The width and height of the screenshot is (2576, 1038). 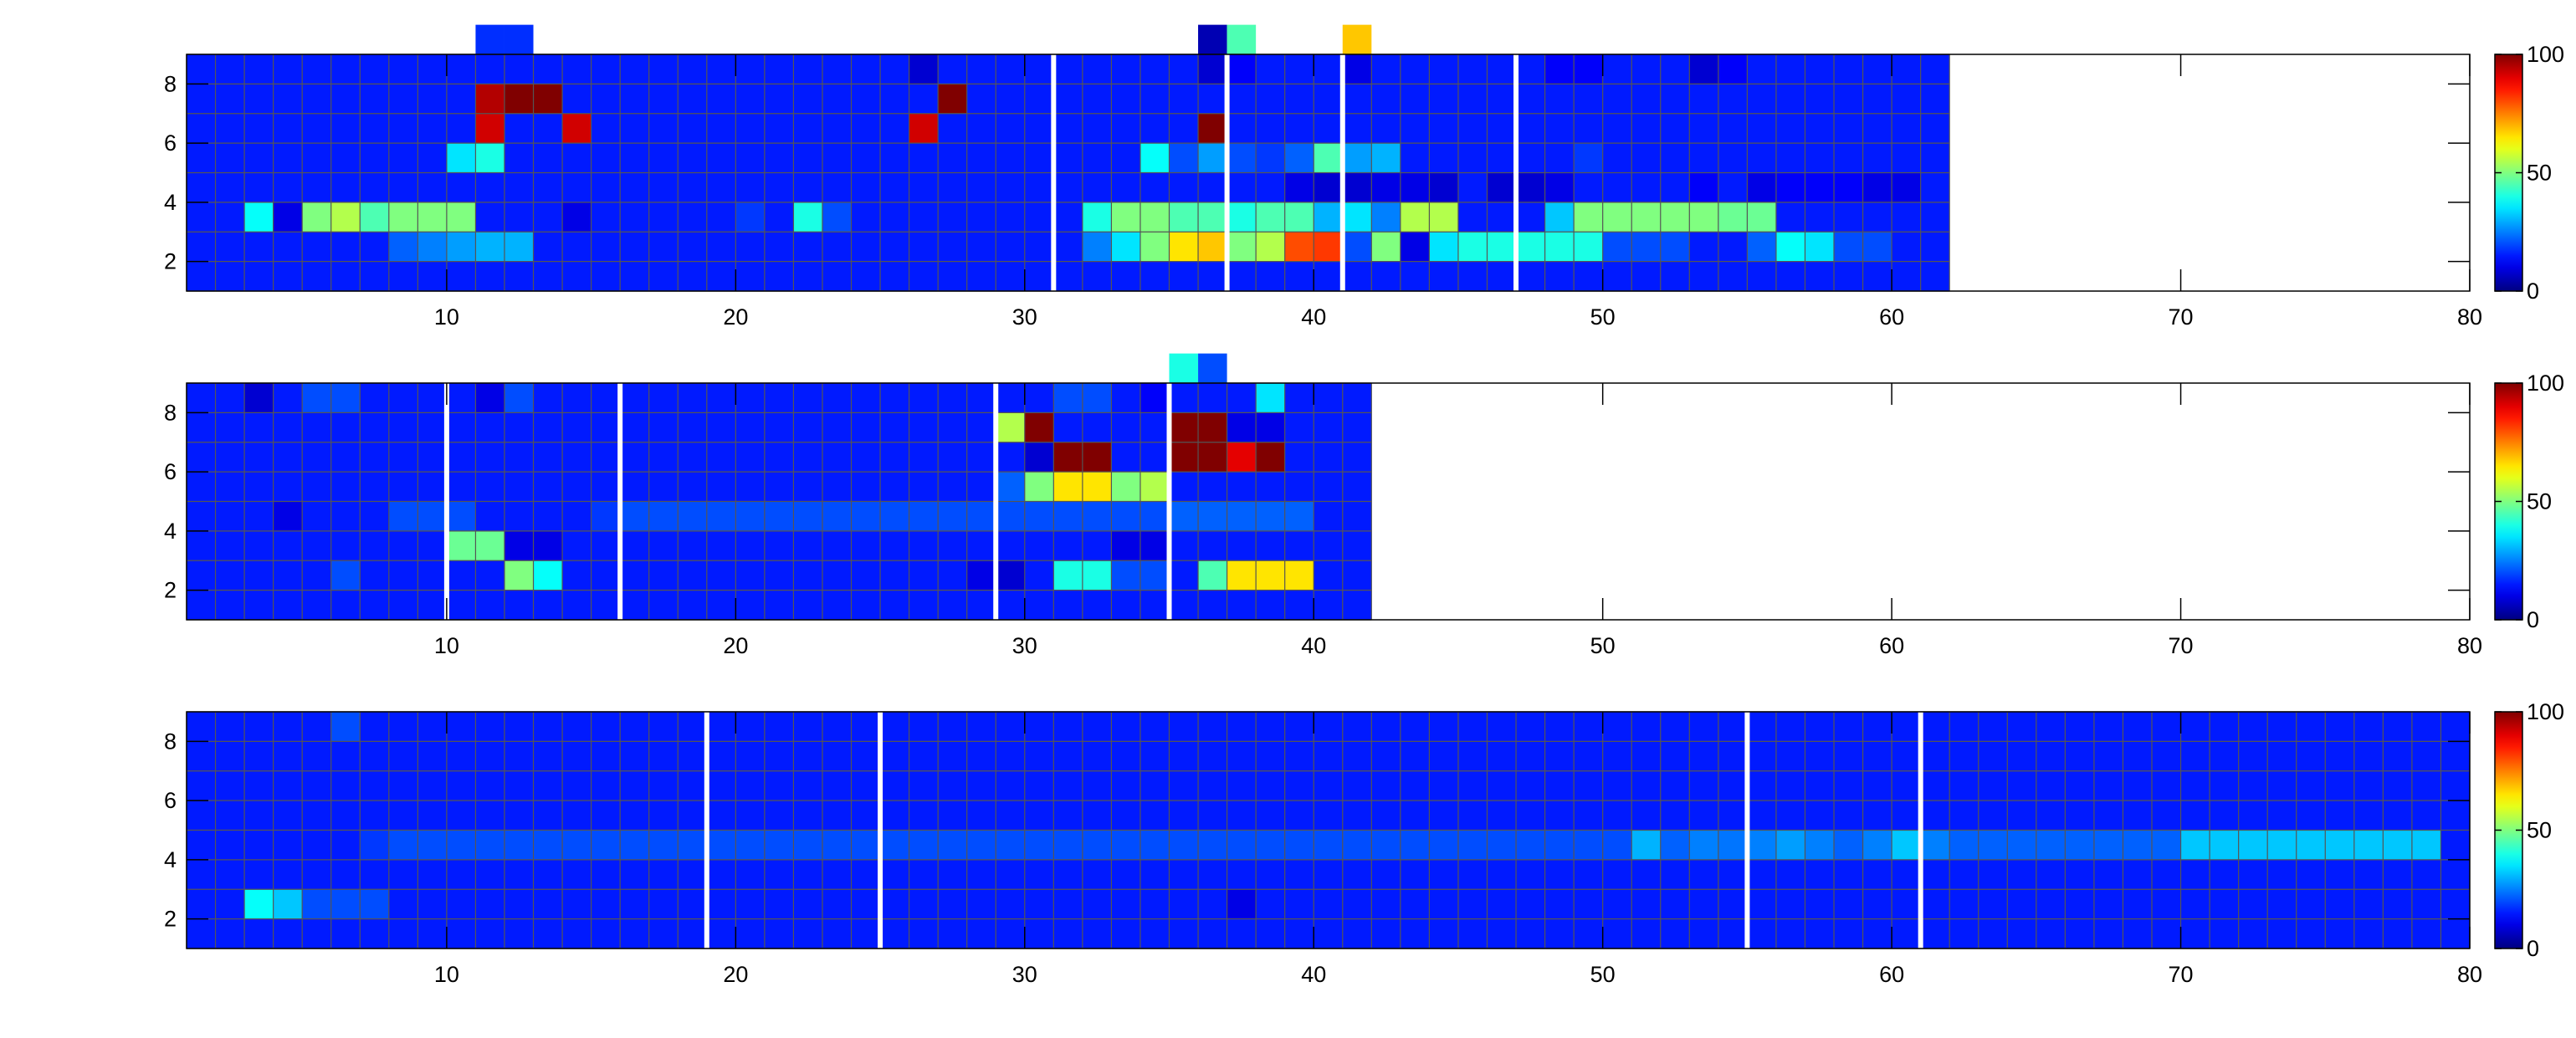 I want to click on colorbar-tick-label: 0, so click(x=2533, y=619).